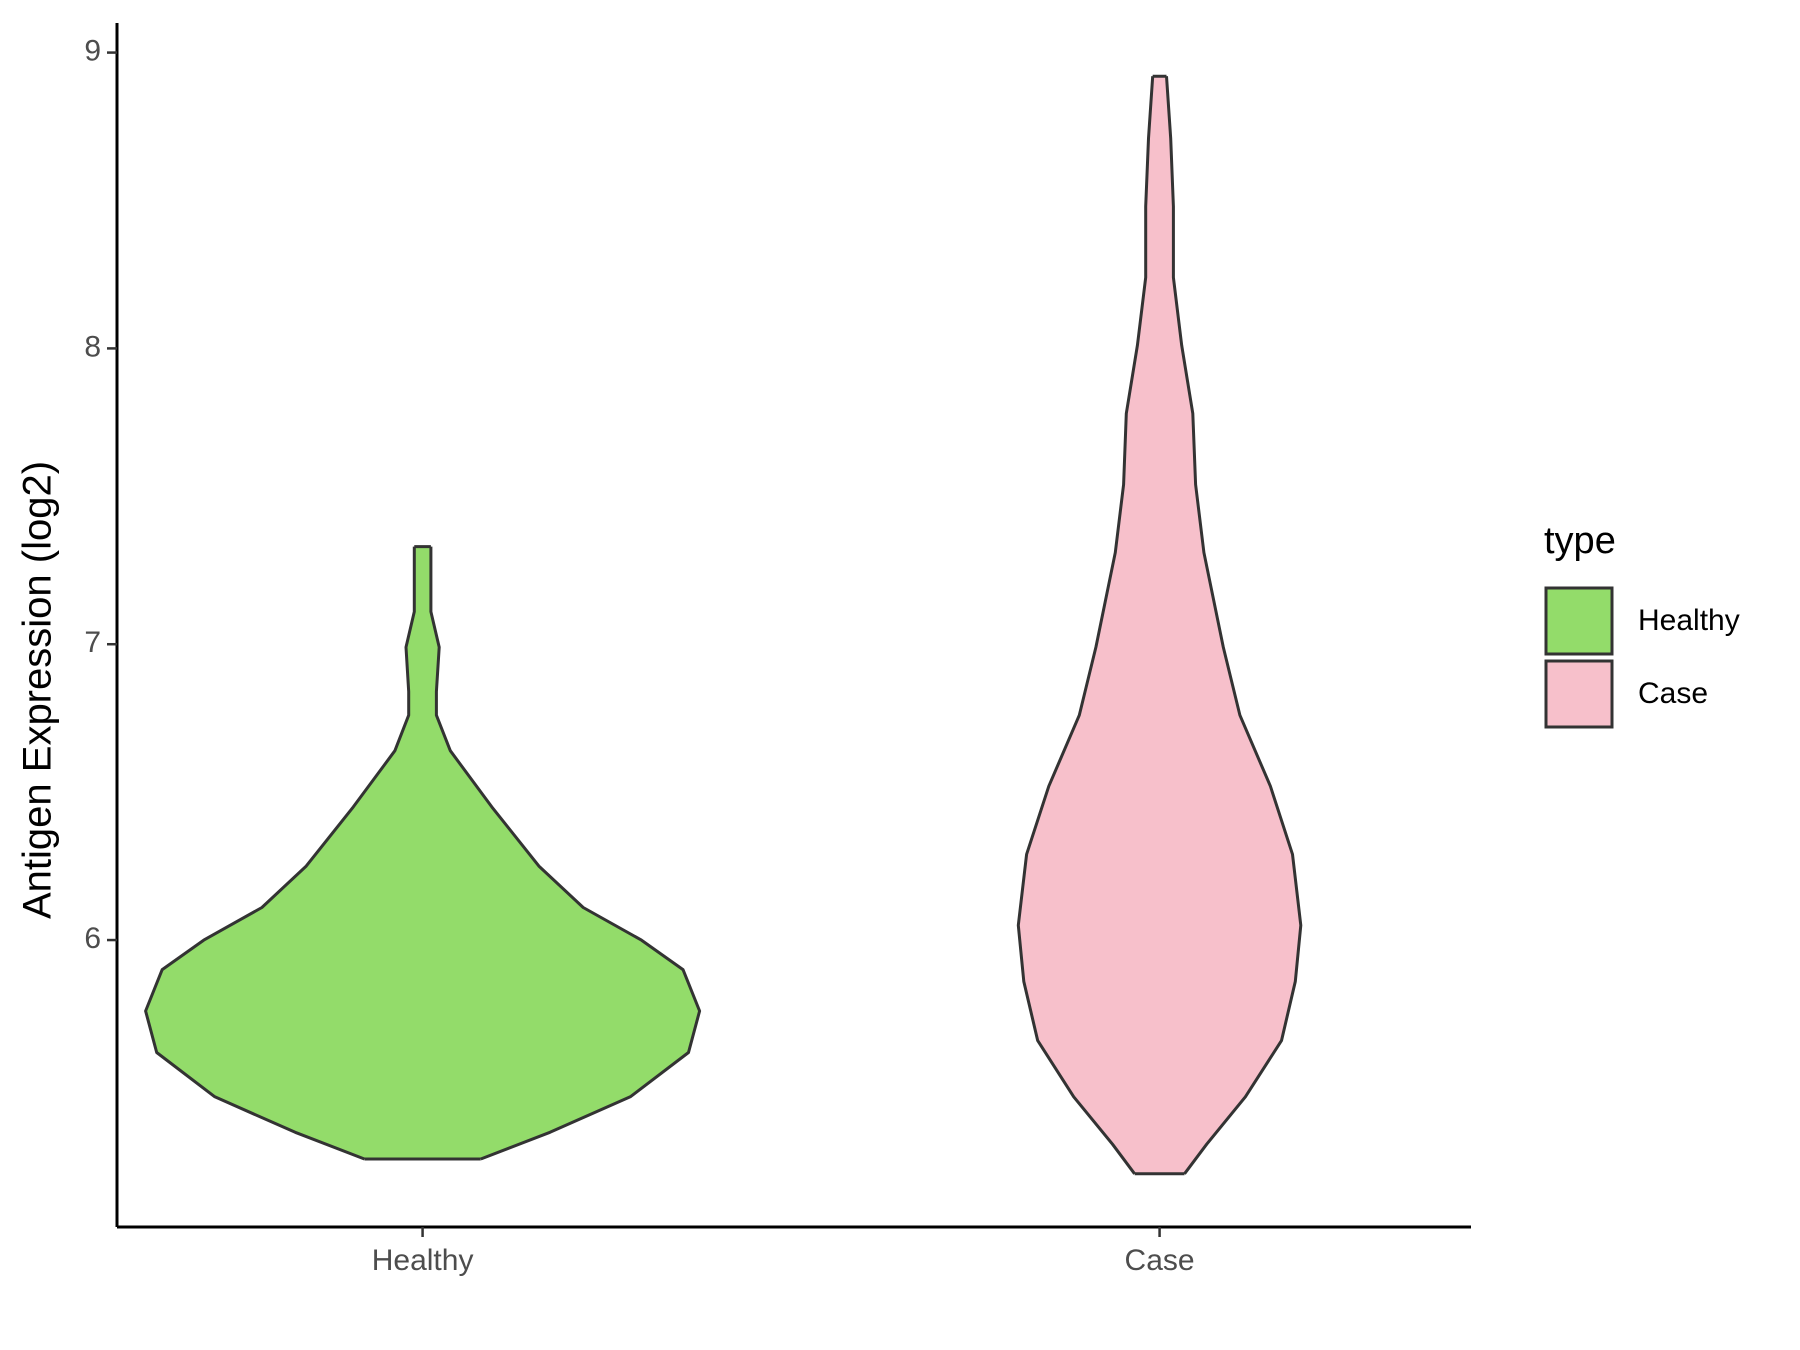  What do you see at coordinates (92, 938) in the screenshot?
I see `y-tick-label: 6` at bounding box center [92, 938].